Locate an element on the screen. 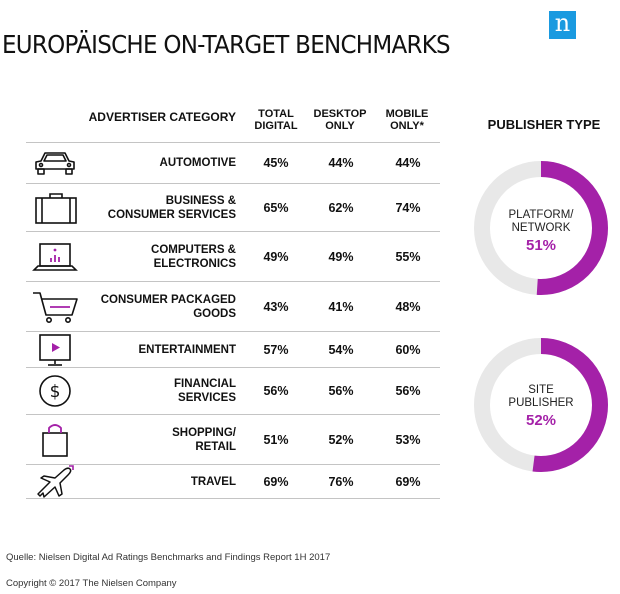 This screenshot has width=620, height=594. donut-value-platform-network: 51% is located at coordinates (541, 245).